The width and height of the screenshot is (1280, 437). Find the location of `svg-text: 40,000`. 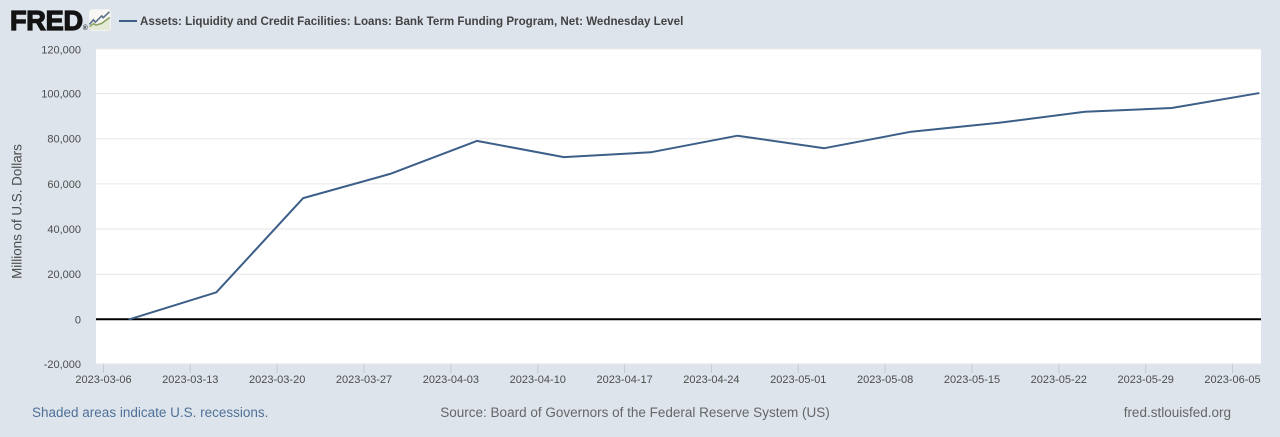

svg-text: 40,000 is located at coordinates (64, 230).